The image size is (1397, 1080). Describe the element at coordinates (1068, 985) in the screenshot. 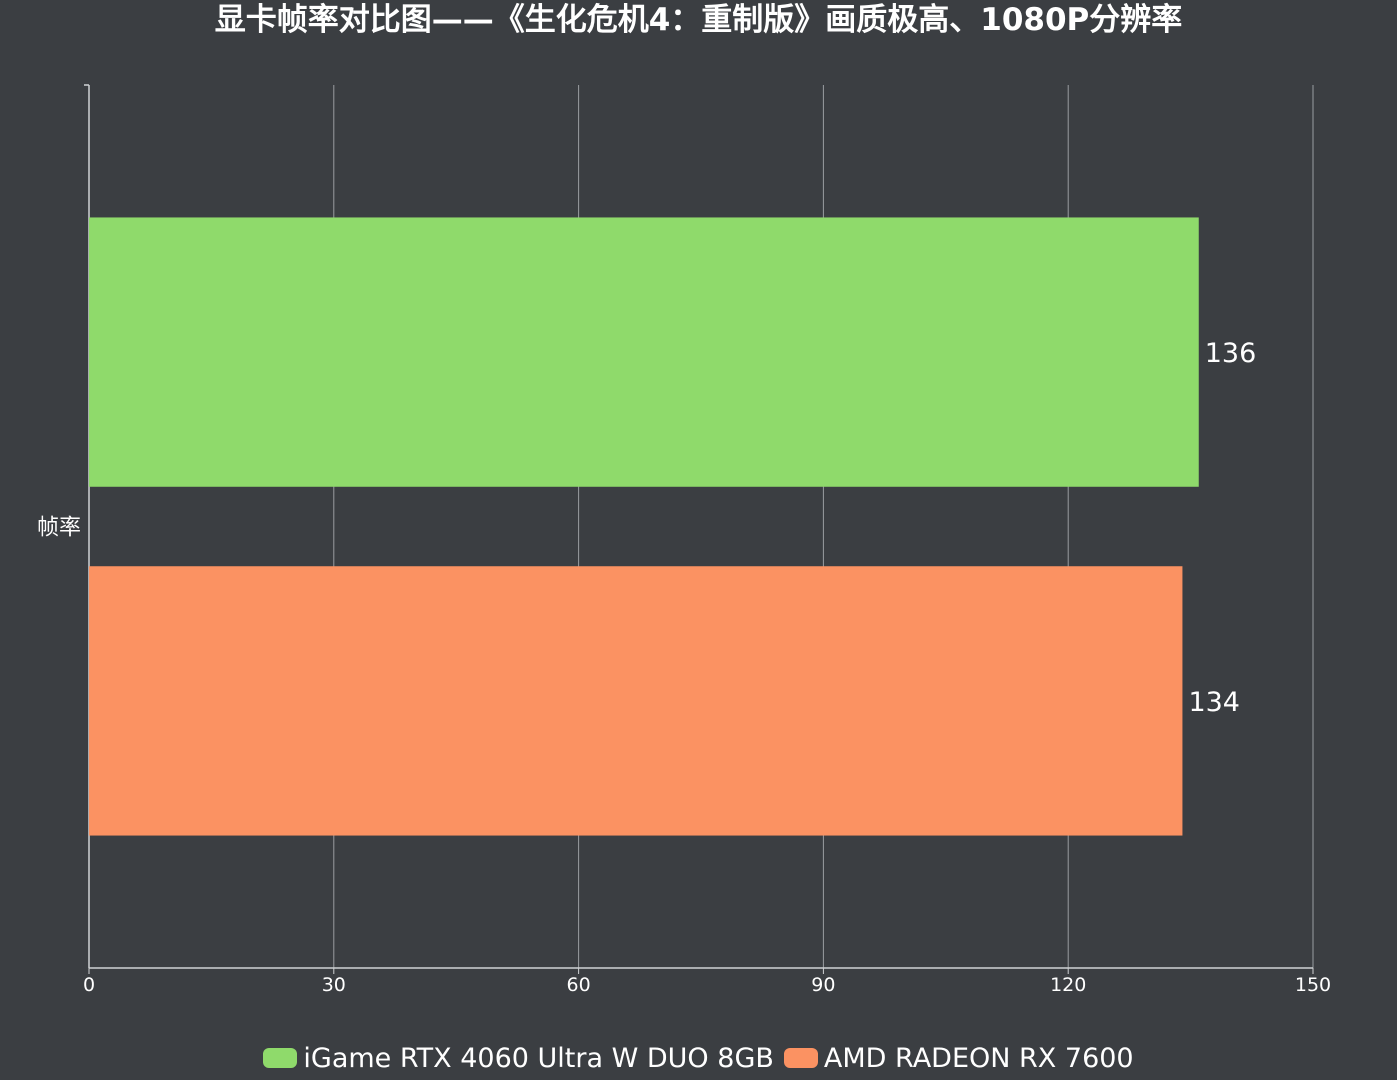

I see `x-tick-label-4: 120` at that location.